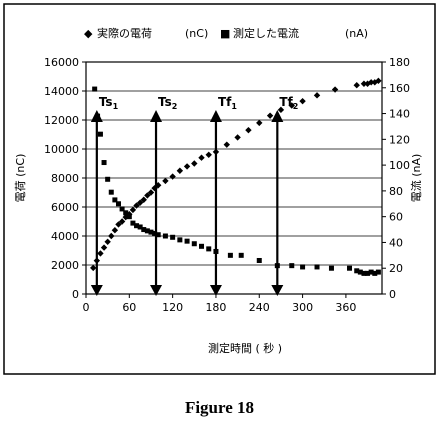 This screenshot has width=439, height=438. I want to click on y-left-tick-label: 8000, so click(65, 178).